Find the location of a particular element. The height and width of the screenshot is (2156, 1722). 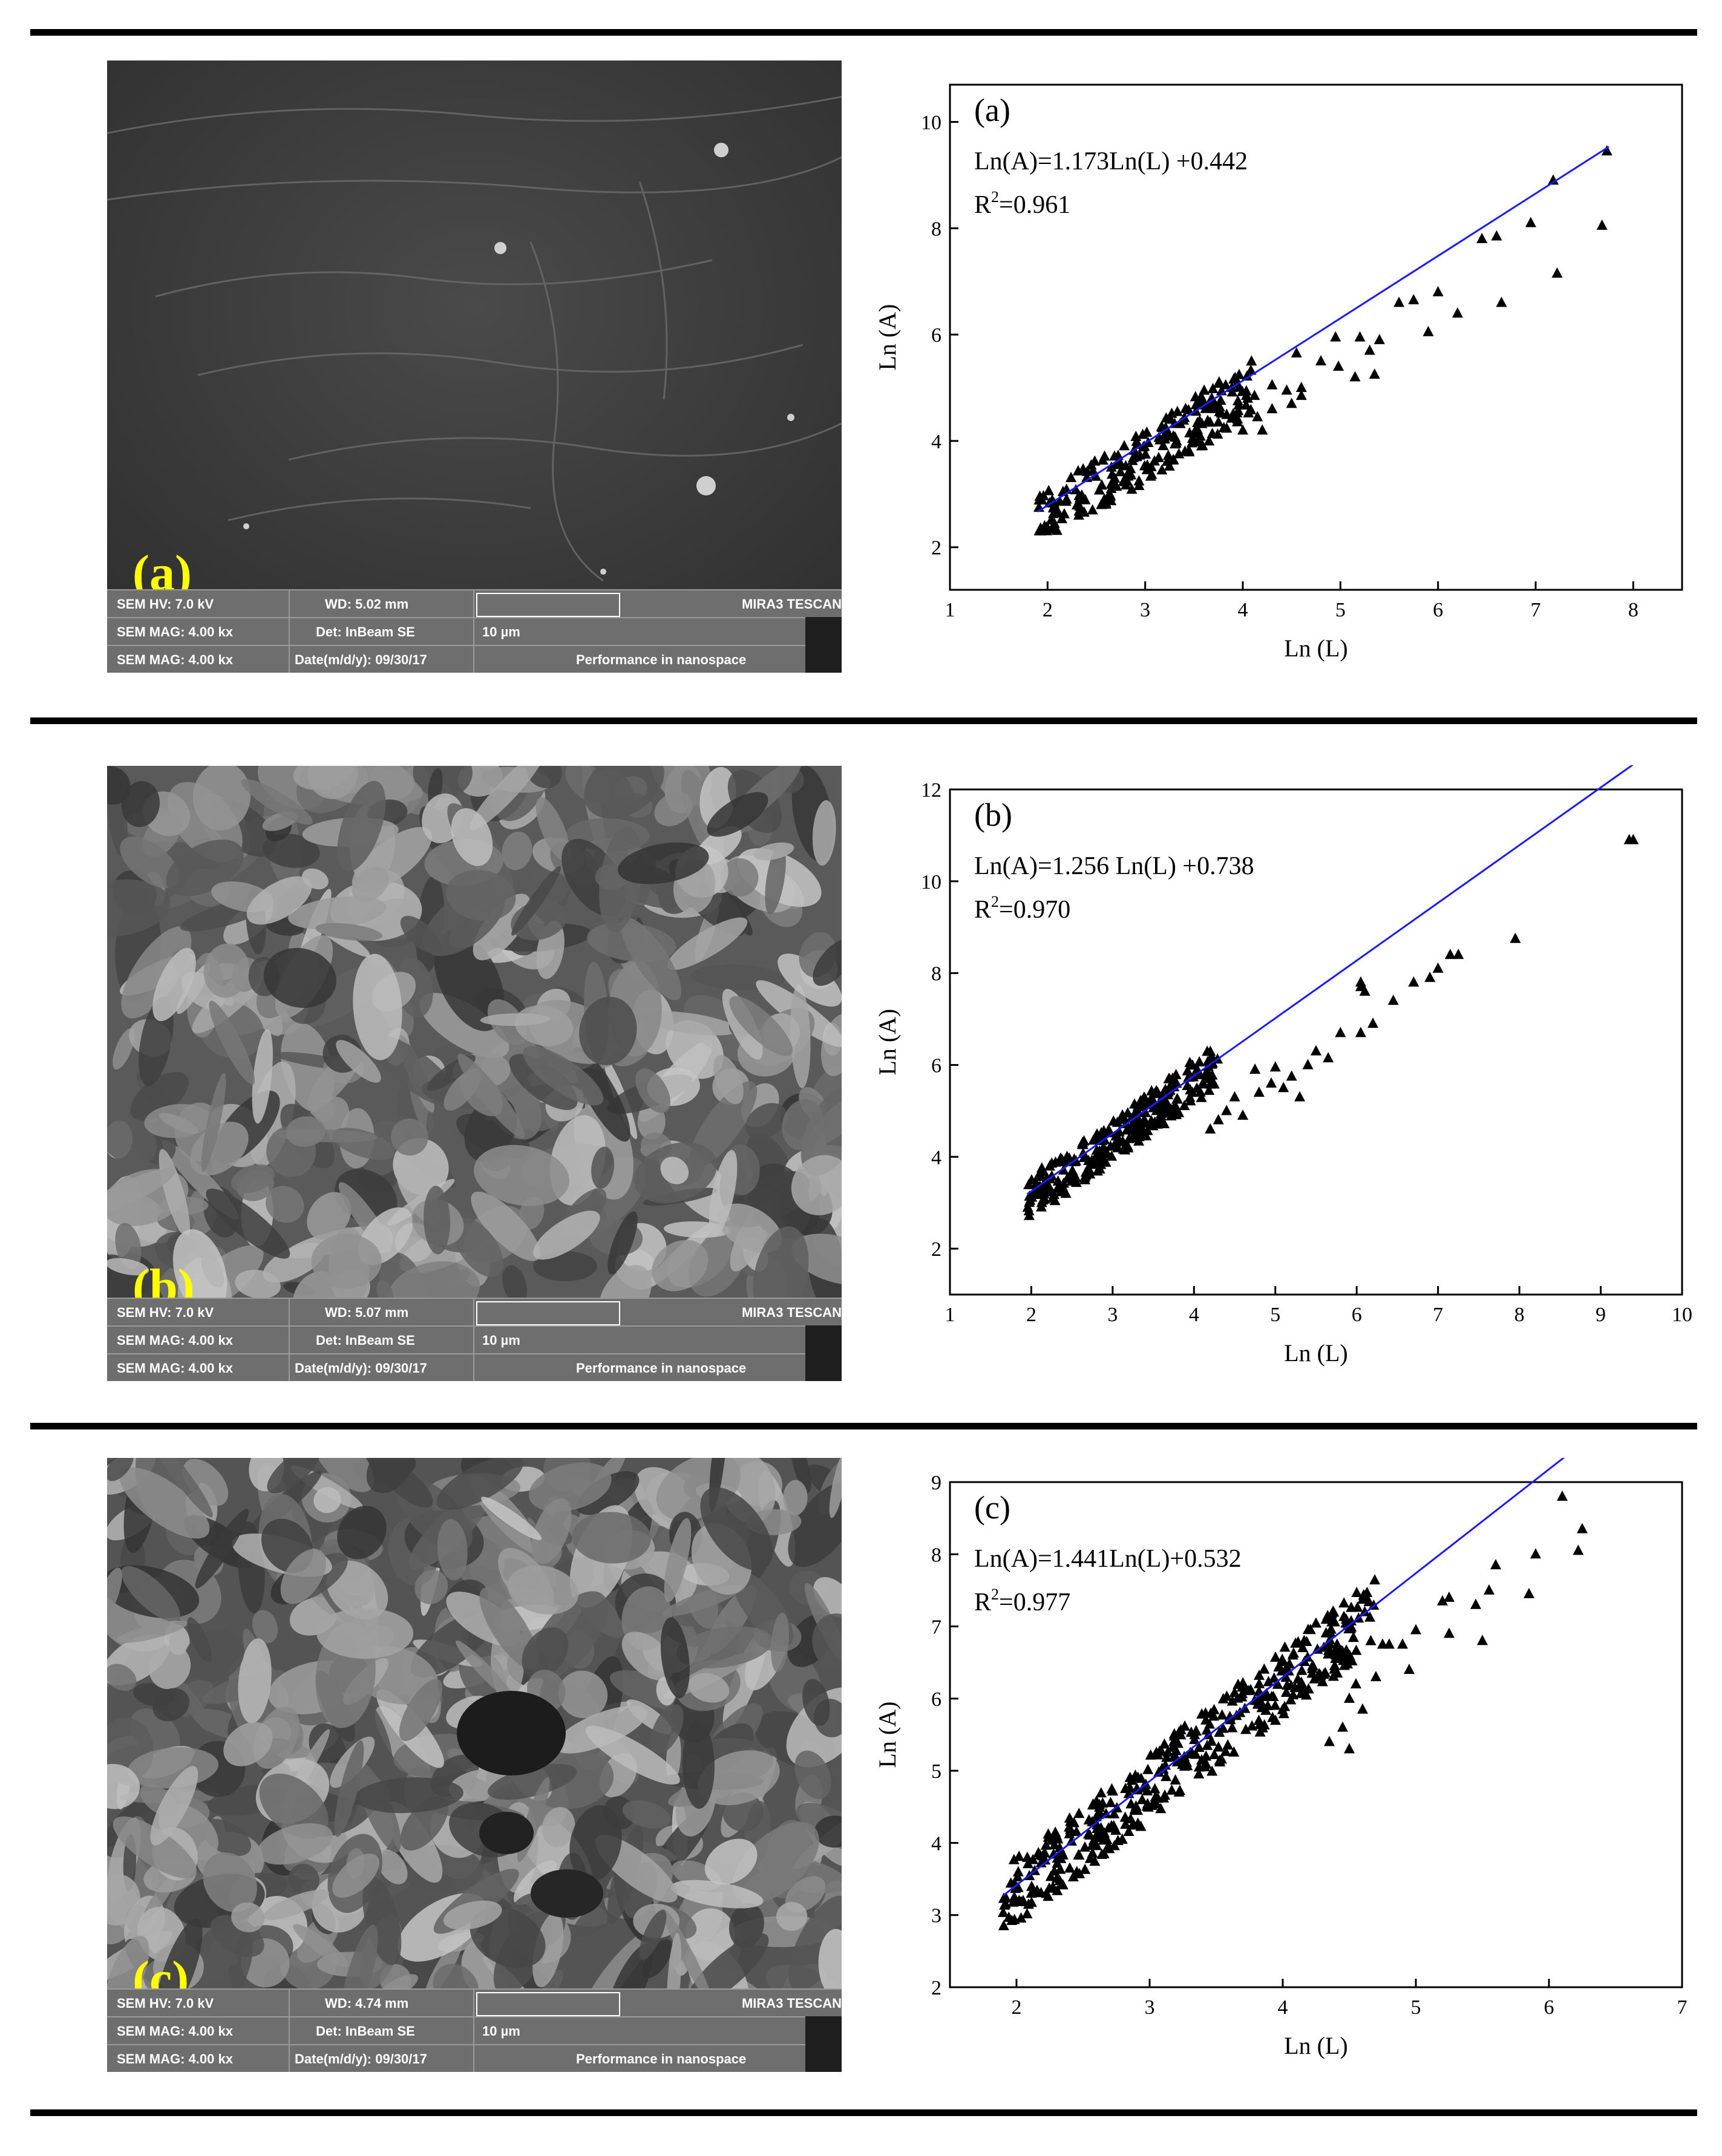

fit-equation: Ln(A)=1.441Ln(L)+0.532 is located at coordinates (1108, 1559).